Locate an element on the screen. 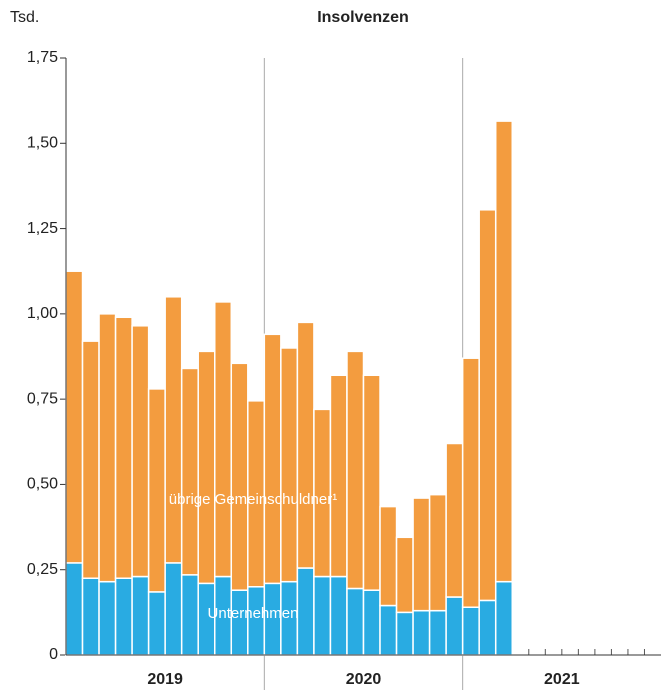  x-group-label: 2020 is located at coordinates (364, 679).